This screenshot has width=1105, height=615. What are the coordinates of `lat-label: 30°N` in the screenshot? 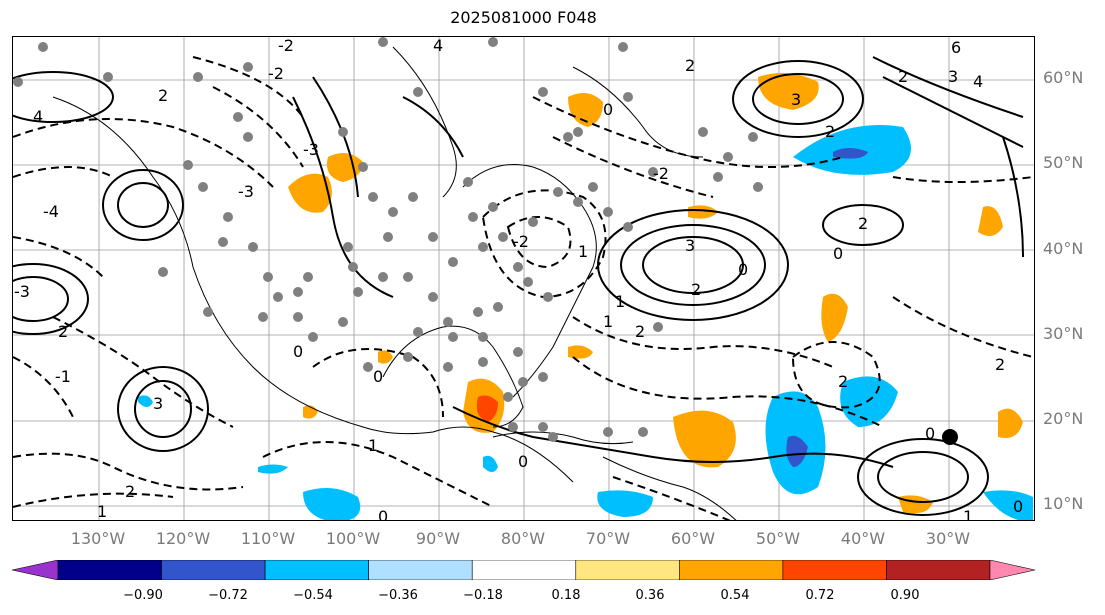 It's located at (1063, 333).